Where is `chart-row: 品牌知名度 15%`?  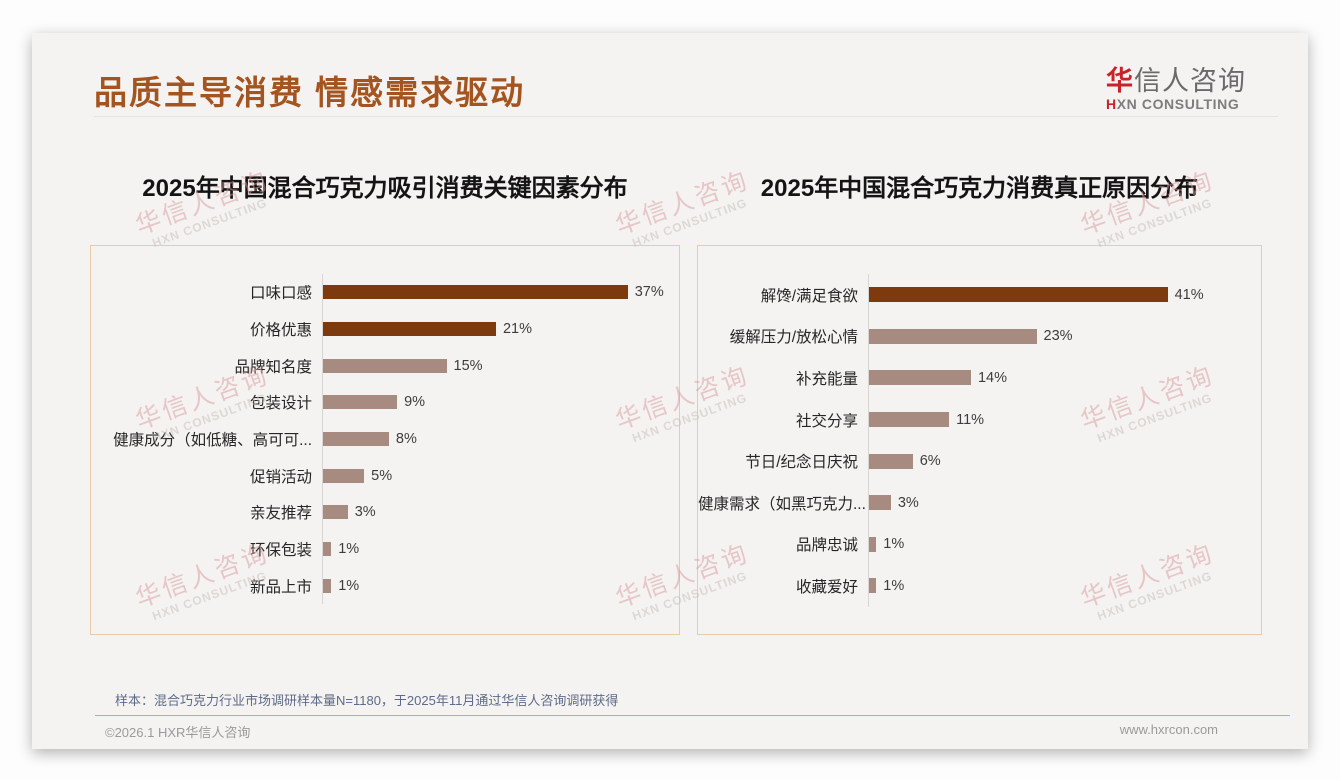 chart-row: 品牌知名度 15% is located at coordinates (385, 366).